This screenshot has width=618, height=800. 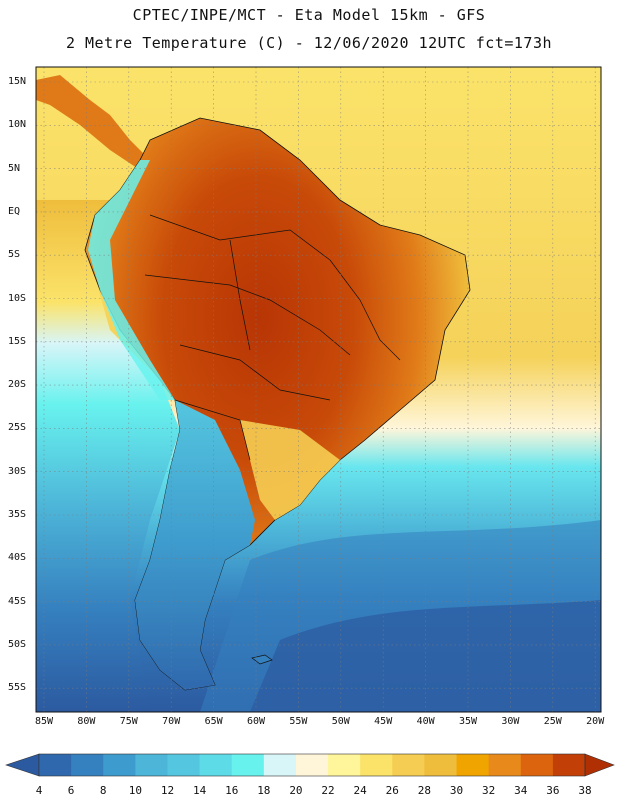 What do you see at coordinates (521, 790) in the screenshot?
I see `colorbar-label: 34` at bounding box center [521, 790].